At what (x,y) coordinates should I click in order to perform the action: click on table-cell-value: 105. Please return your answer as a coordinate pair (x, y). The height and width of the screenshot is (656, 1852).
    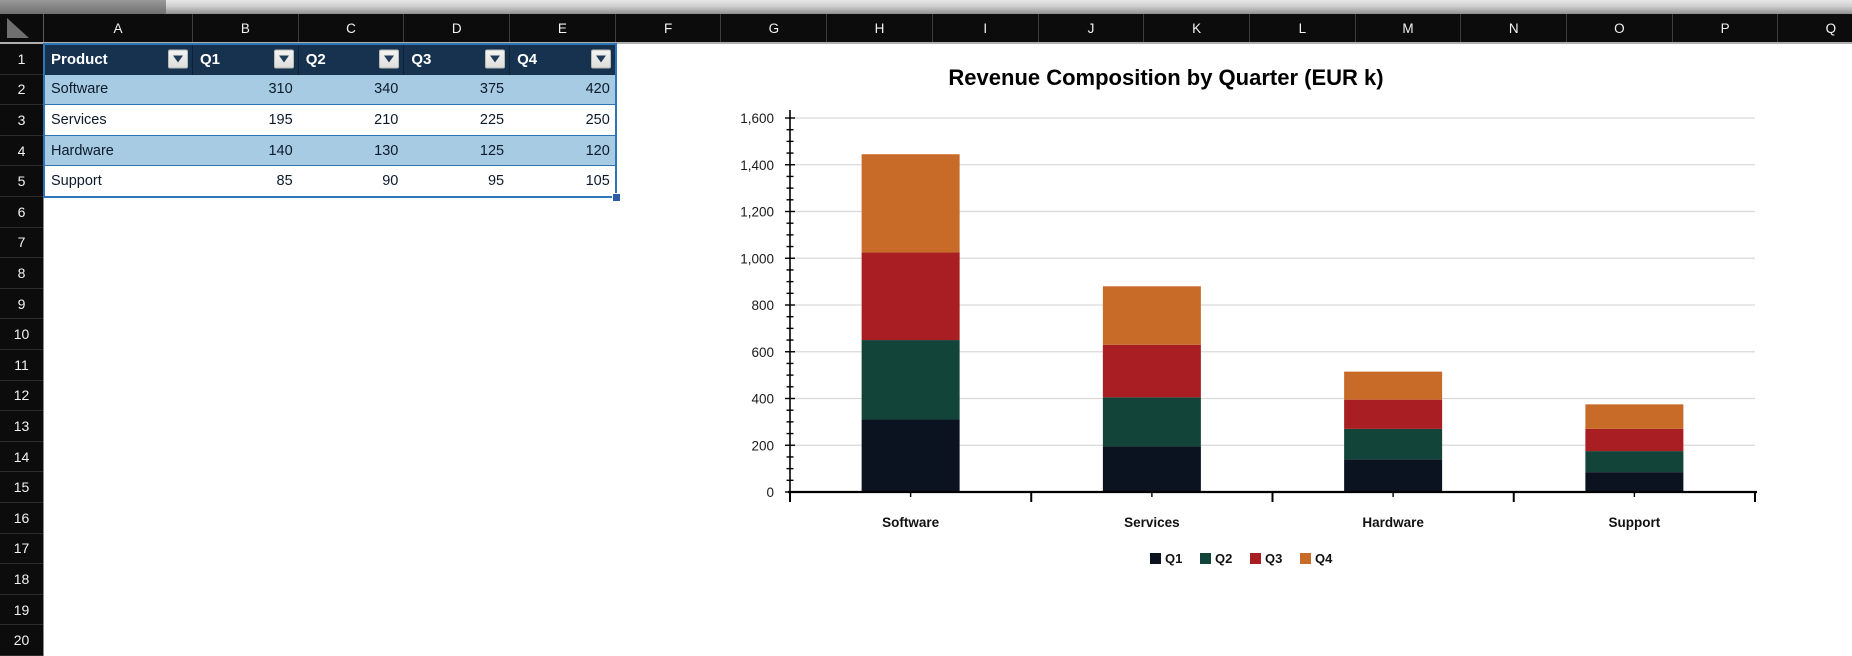
    Looking at the image, I should click on (563, 181).